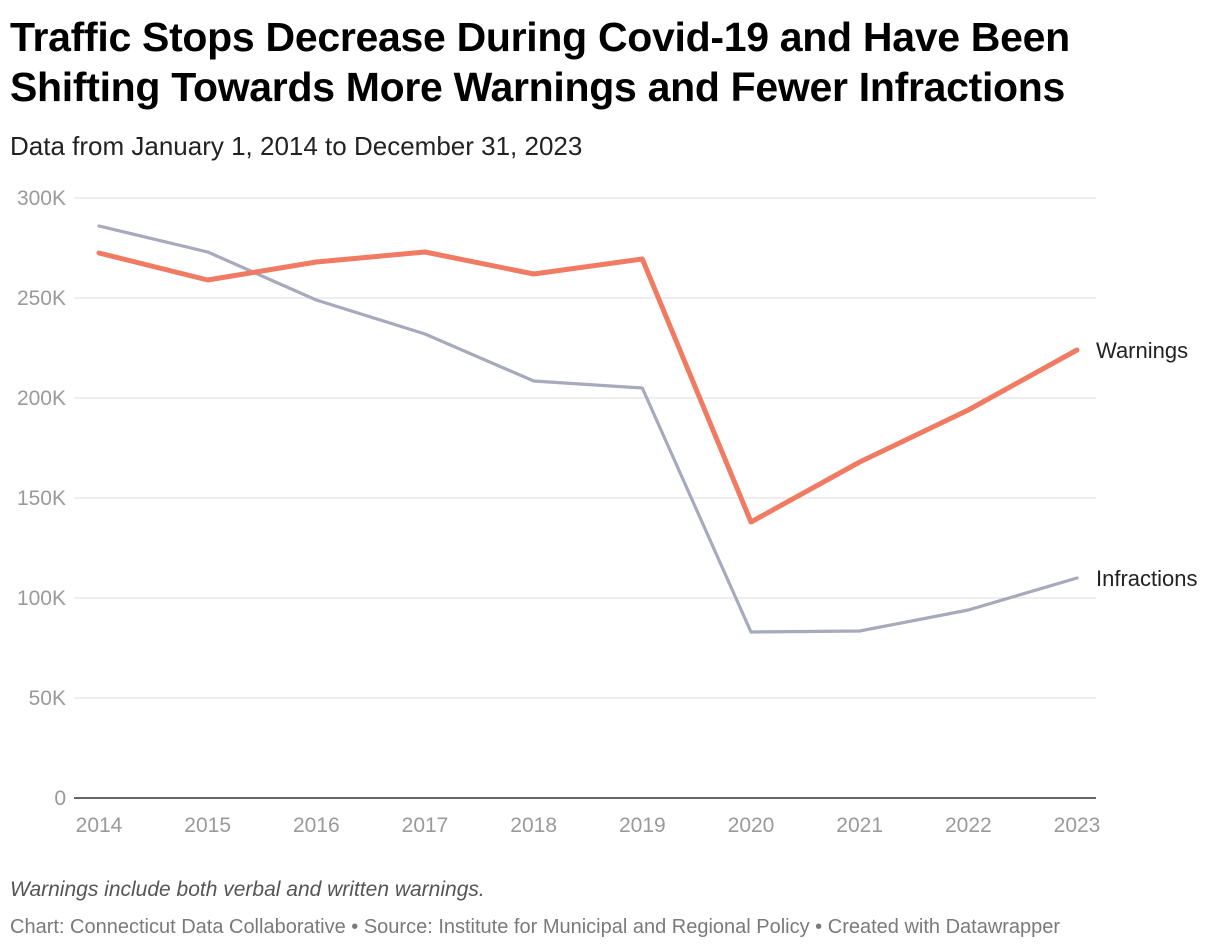 The width and height of the screenshot is (1220, 952). I want to click on y-tick-label: 250K, so click(41, 298).